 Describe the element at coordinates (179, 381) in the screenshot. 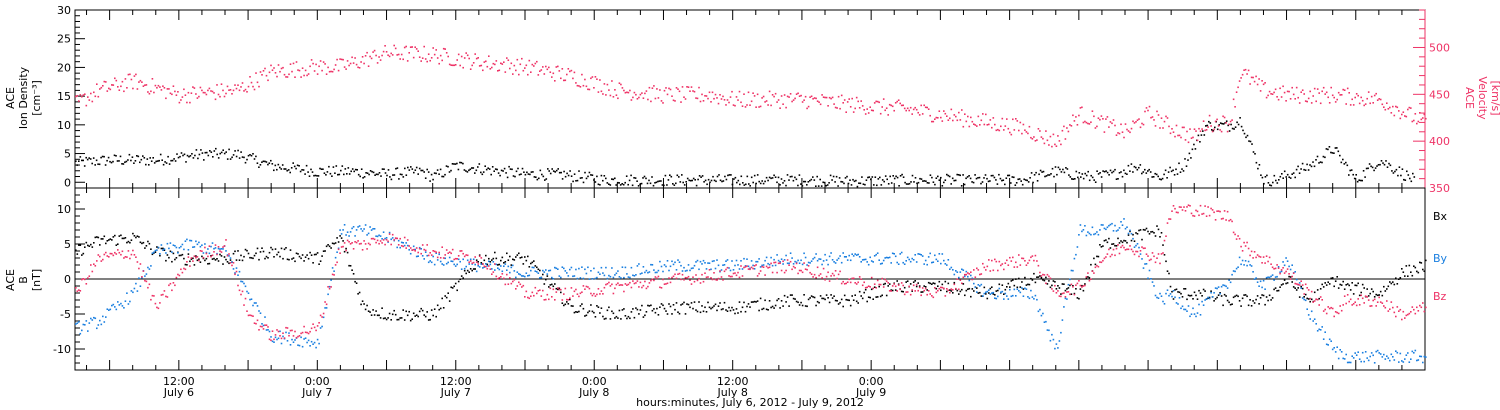

I see `x-tick-label: 12:00` at that location.